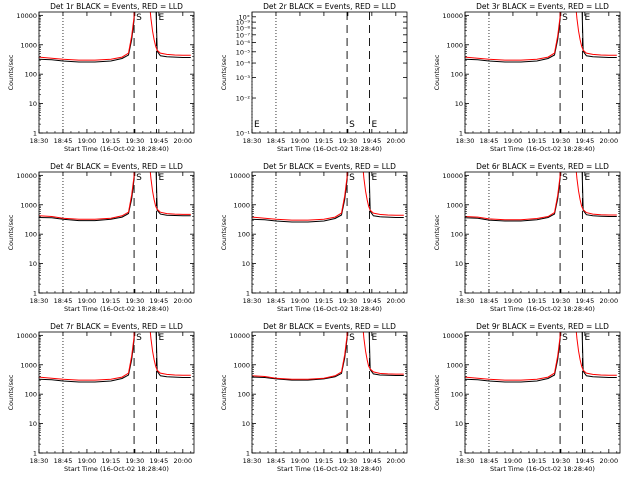  What do you see at coordinates (243, 29) in the screenshot?
I see `y-tick-label: 10⁻⁸` at bounding box center [243, 29].